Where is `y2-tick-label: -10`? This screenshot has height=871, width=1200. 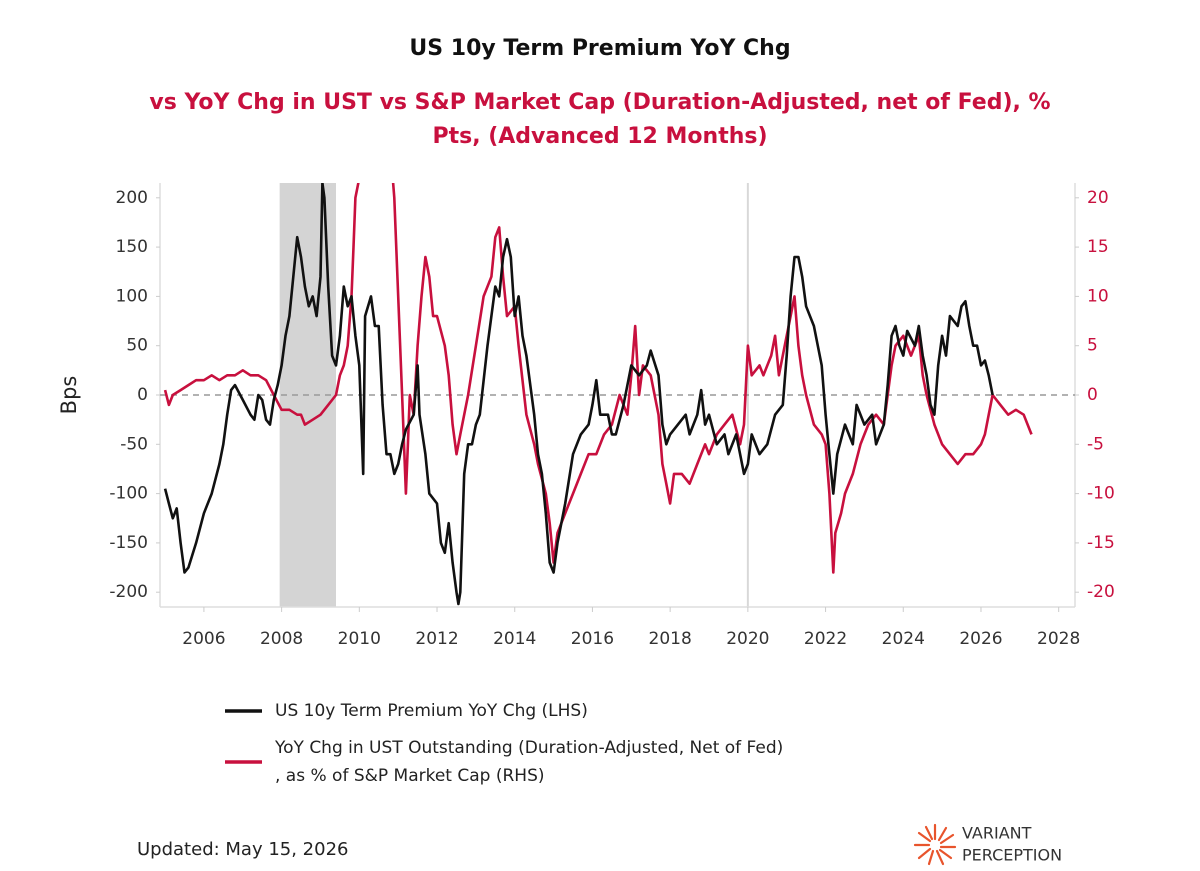
y2-tick-label: -10 is located at coordinates (1101, 494).